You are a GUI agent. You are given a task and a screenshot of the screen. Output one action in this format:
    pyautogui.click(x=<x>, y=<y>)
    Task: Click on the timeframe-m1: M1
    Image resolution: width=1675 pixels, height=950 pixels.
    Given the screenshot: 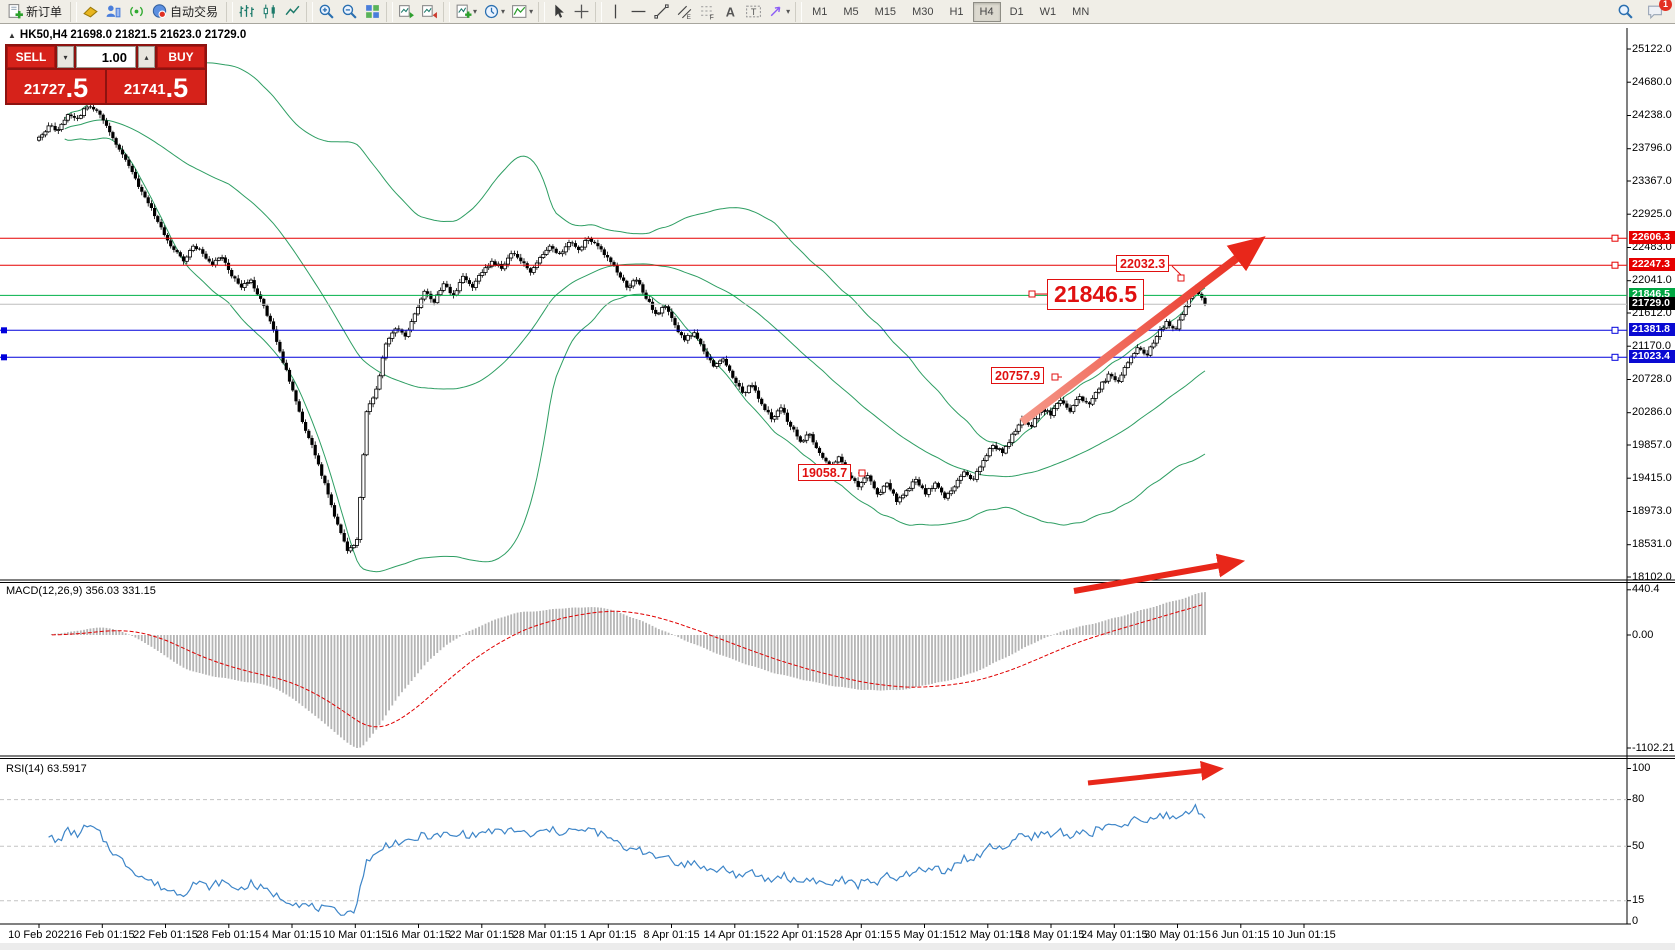 What is the action you would take?
    pyautogui.click(x=820, y=11)
    